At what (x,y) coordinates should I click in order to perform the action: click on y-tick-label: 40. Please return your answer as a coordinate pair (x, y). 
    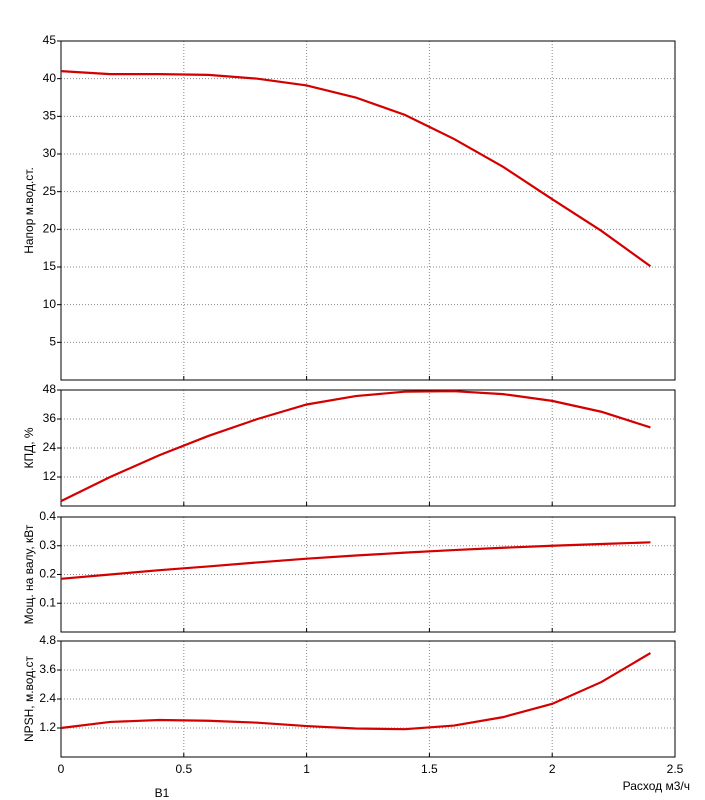
    Looking at the image, I should click on (50, 78).